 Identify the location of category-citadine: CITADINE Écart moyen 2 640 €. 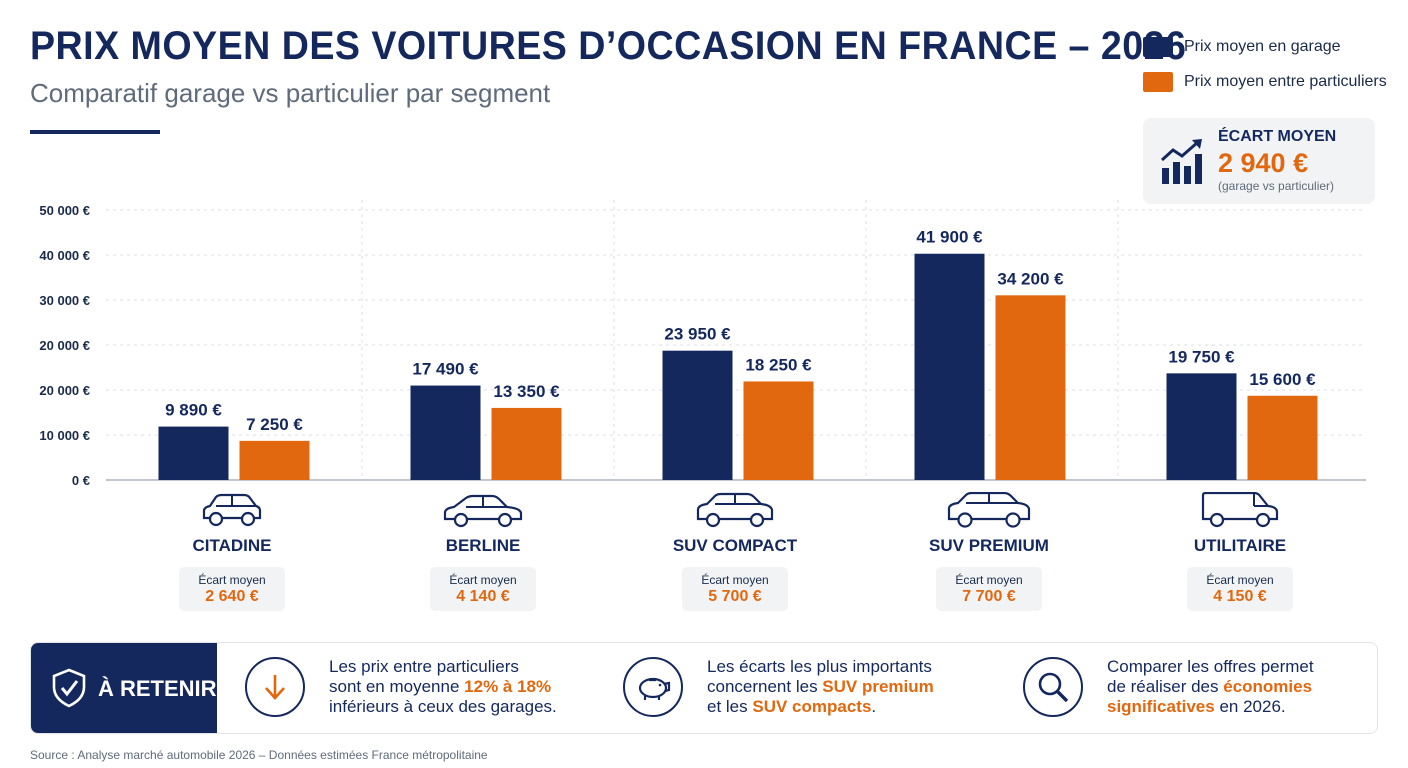
(232, 551).